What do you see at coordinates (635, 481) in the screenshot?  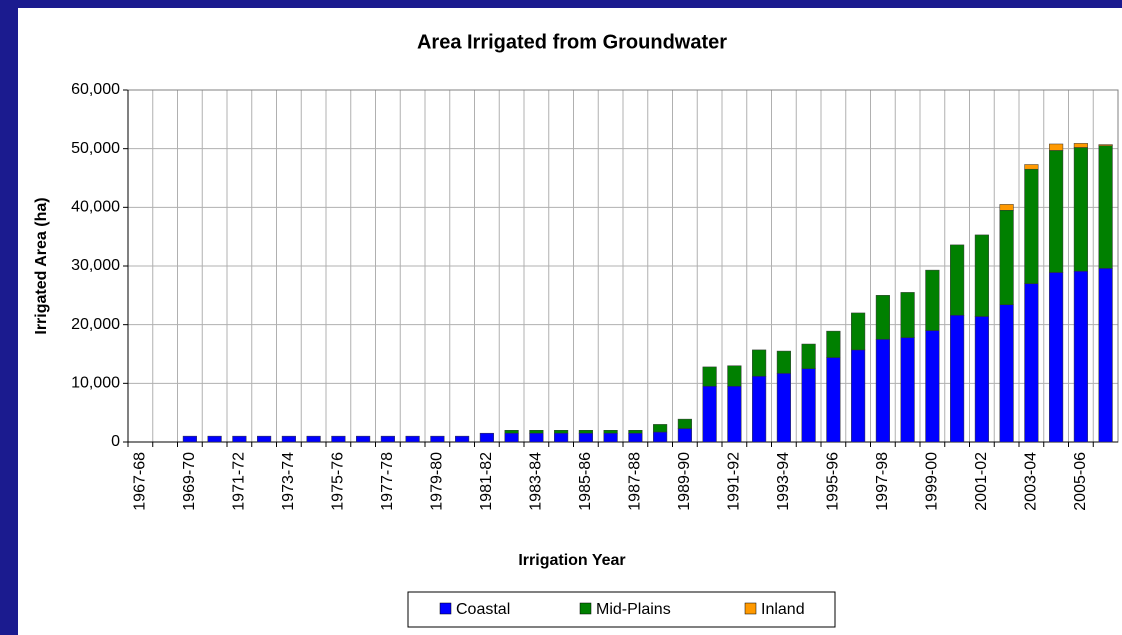 I see `x-tick-label: 1987-88` at bounding box center [635, 481].